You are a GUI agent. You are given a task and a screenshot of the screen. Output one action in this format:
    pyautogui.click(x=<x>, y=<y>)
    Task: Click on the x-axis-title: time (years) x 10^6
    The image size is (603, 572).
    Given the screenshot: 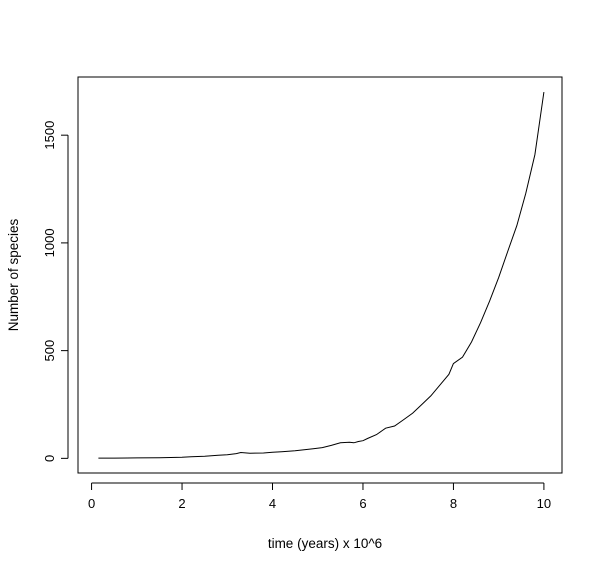 What is the action you would take?
    pyautogui.click(x=325, y=543)
    